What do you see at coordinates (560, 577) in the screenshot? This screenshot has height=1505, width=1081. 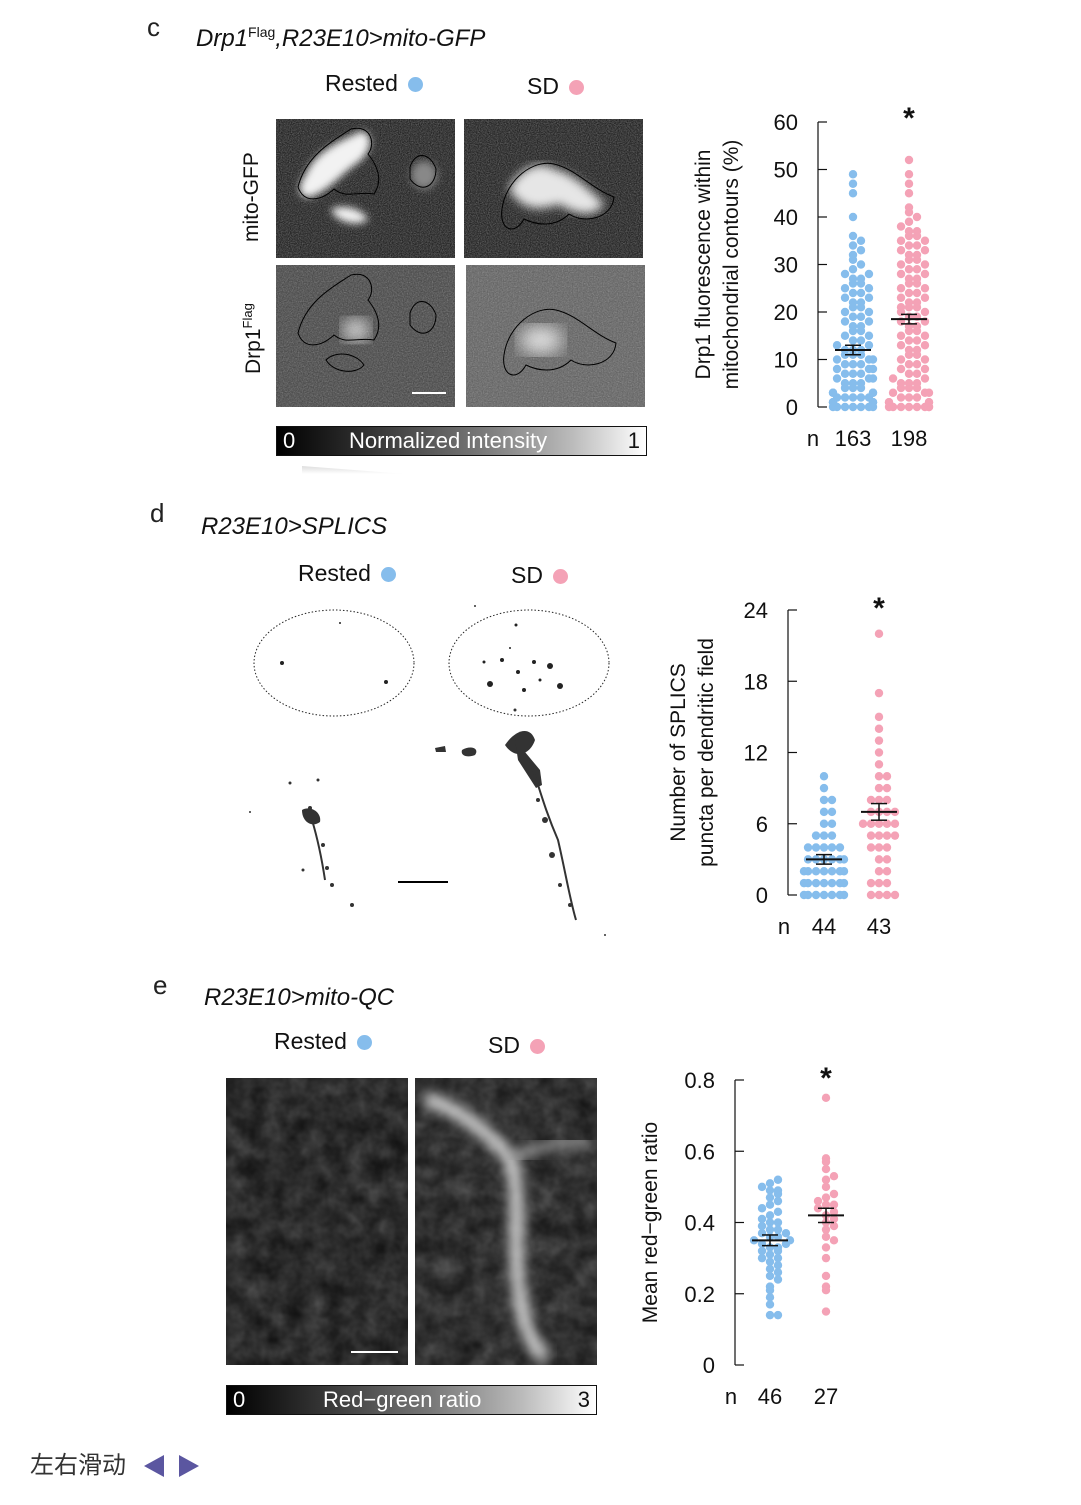 I see `sd-dot-icon` at bounding box center [560, 577].